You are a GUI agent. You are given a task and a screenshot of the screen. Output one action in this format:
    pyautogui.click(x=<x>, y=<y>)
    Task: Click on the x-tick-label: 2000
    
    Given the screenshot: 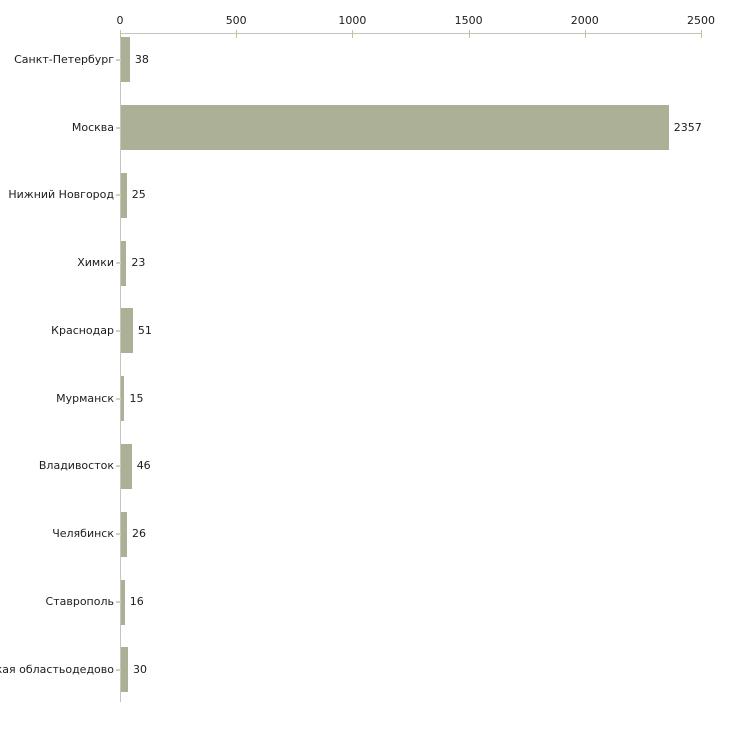 What is the action you would take?
    pyautogui.click(x=584, y=20)
    